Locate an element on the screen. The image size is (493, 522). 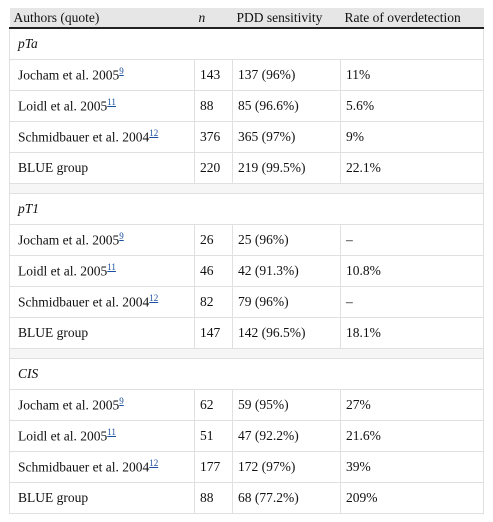
value-cell: 219 (99.5%) is located at coordinates (286, 168).